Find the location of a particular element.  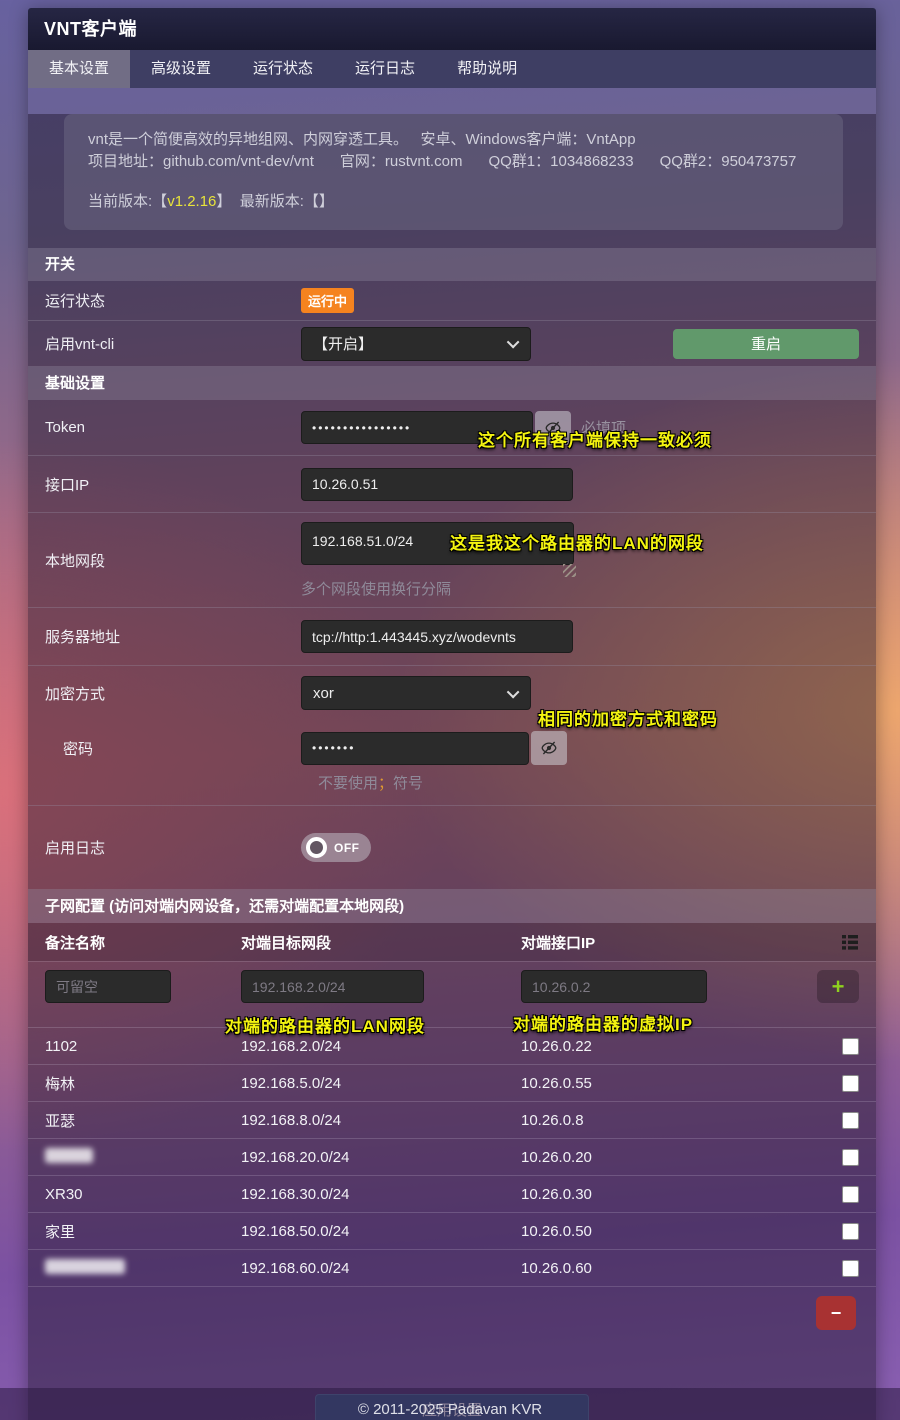

row-segment: 192.168.60.0/24 is located at coordinates (295, 1268).